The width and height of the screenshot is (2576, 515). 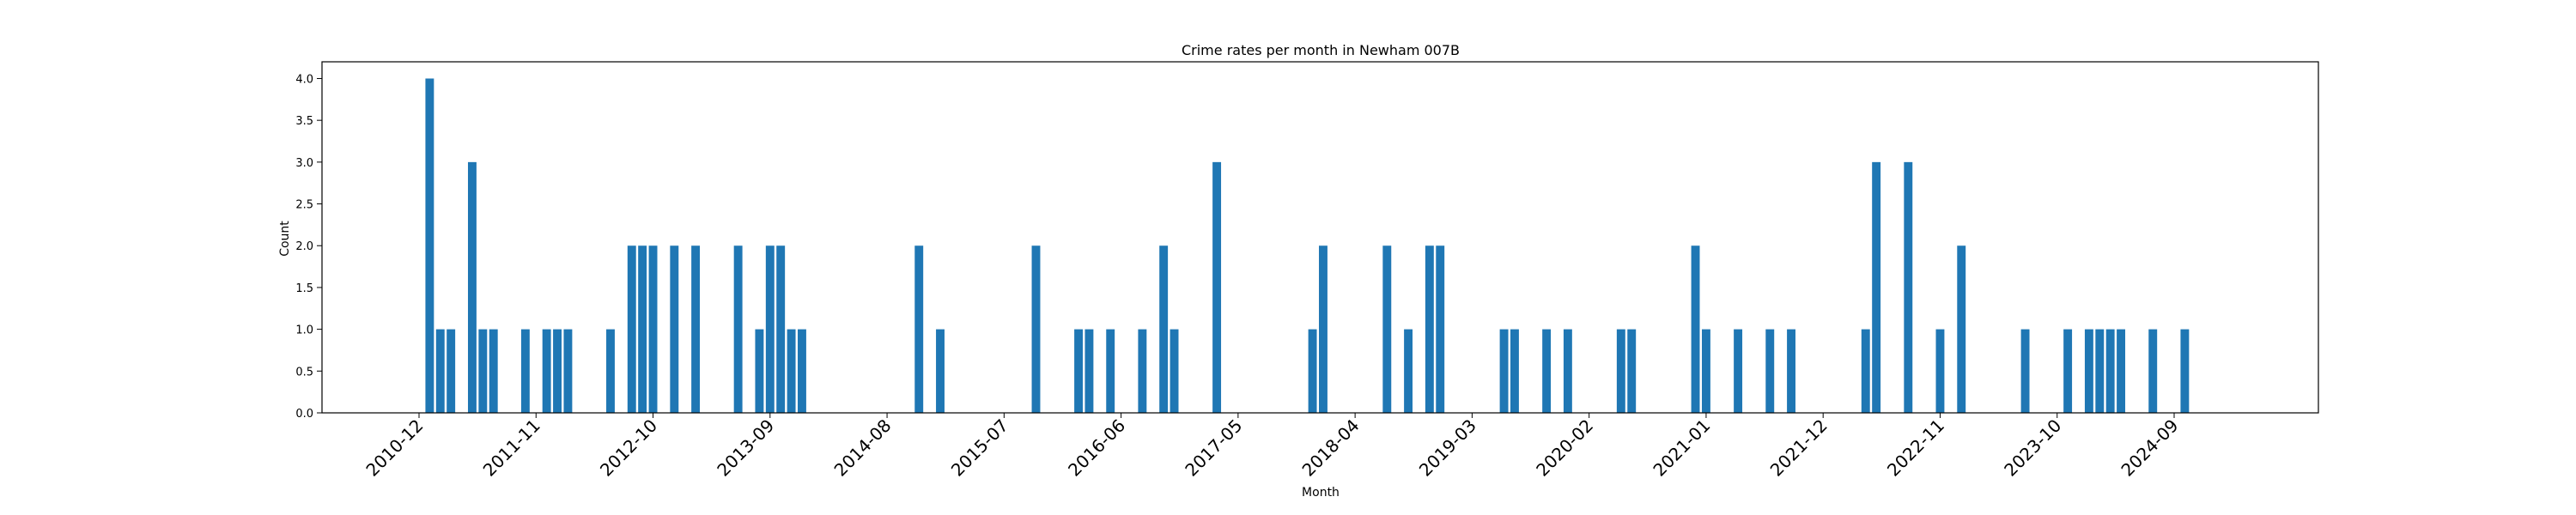 What do you see at coordinates (1331, 448) in the screenshot?
I see `x-tick-label: 2018-04` at bounding box center [1331, 448].